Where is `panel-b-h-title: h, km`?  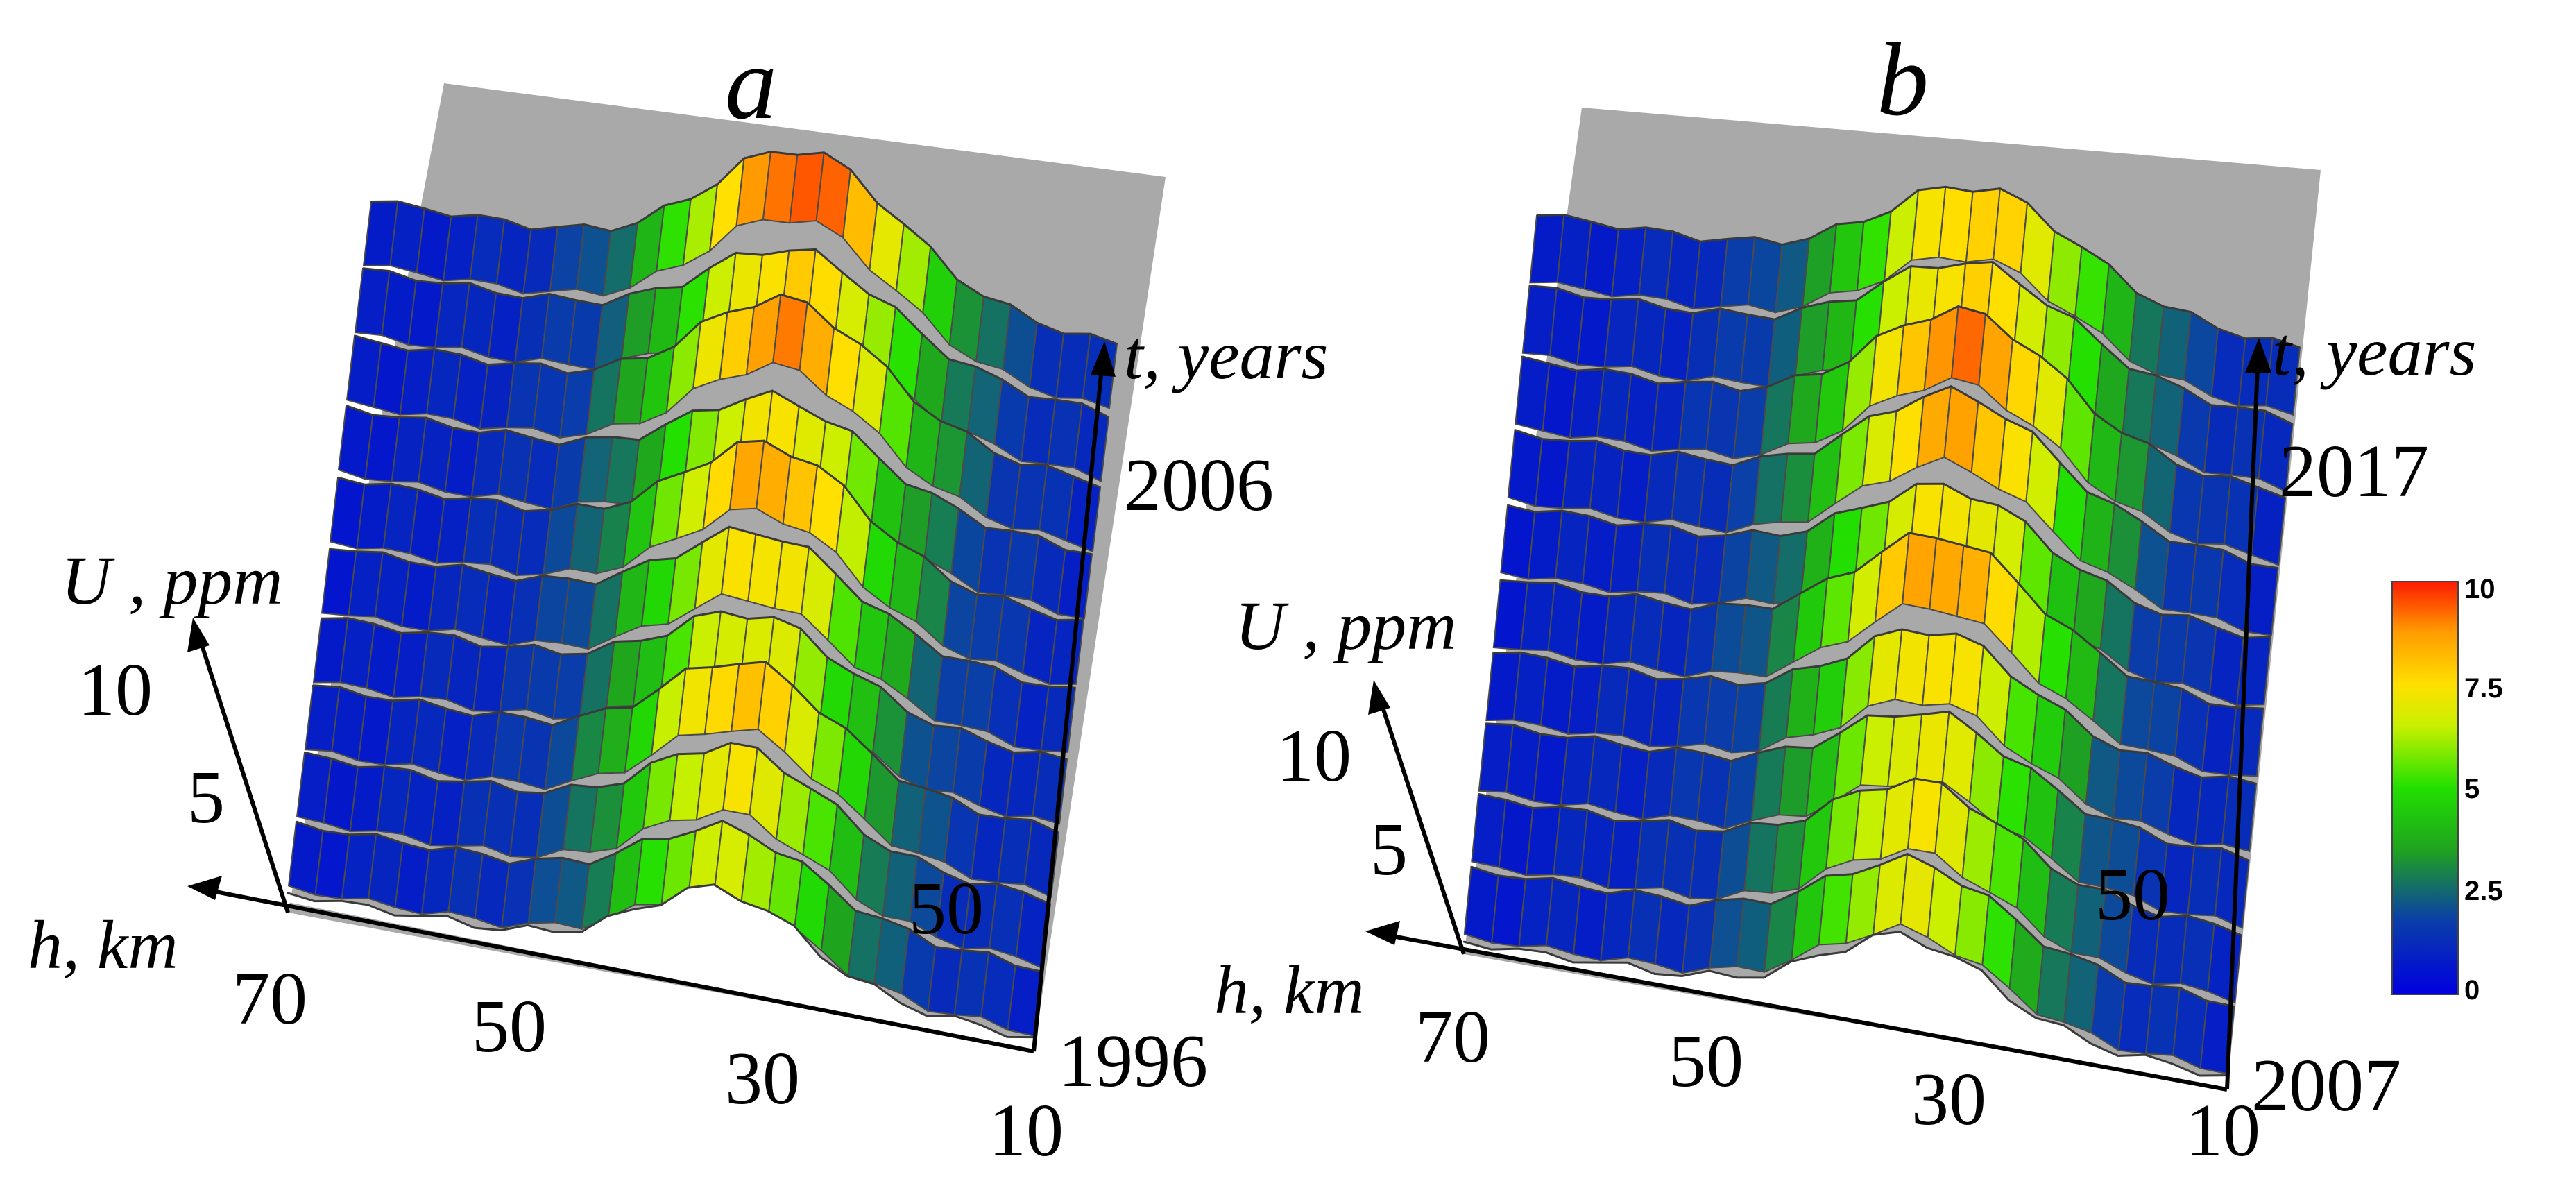 panel-b-h-title: h, km is located at coordinates (1289, 989).